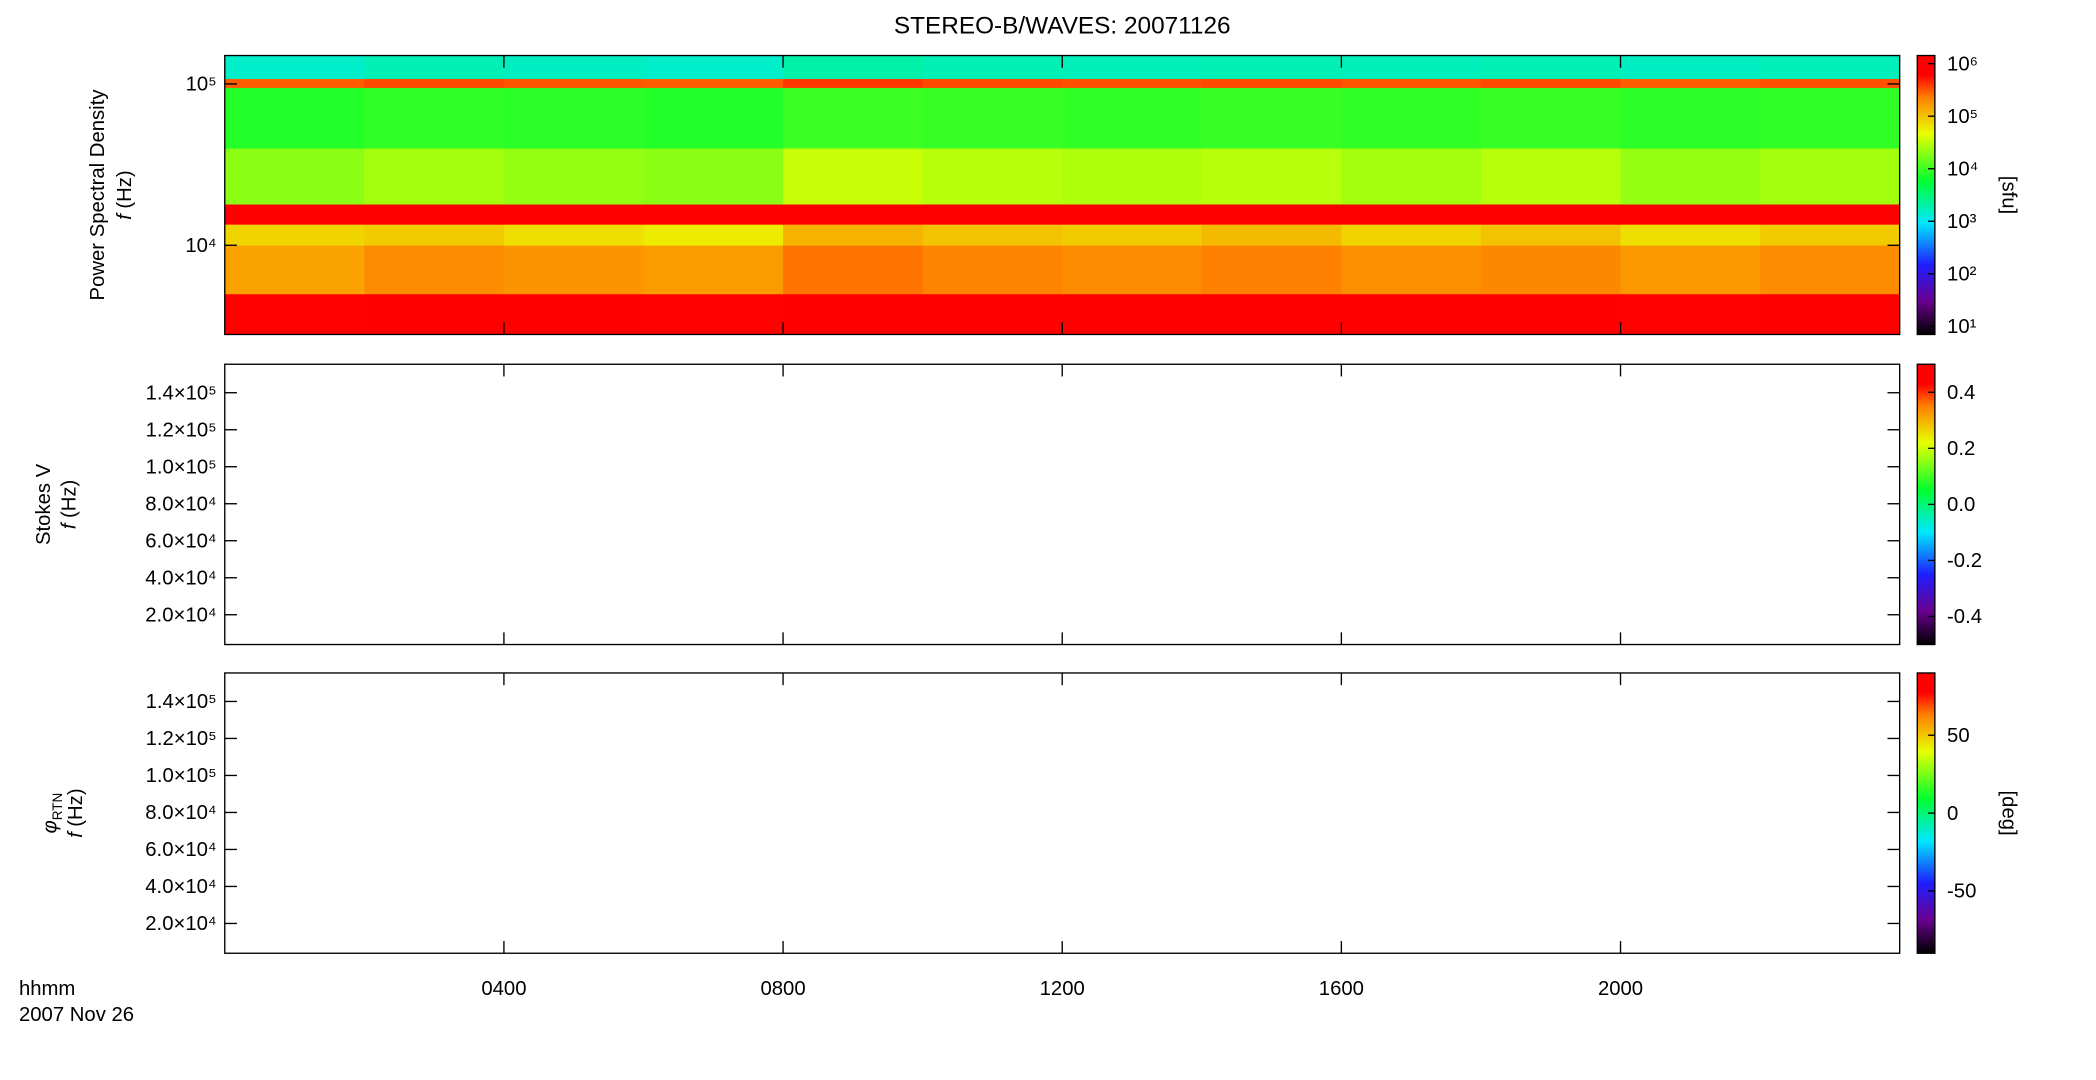  I want to click on y-tick-label: 1.2×10⁵, so click(181, 739).